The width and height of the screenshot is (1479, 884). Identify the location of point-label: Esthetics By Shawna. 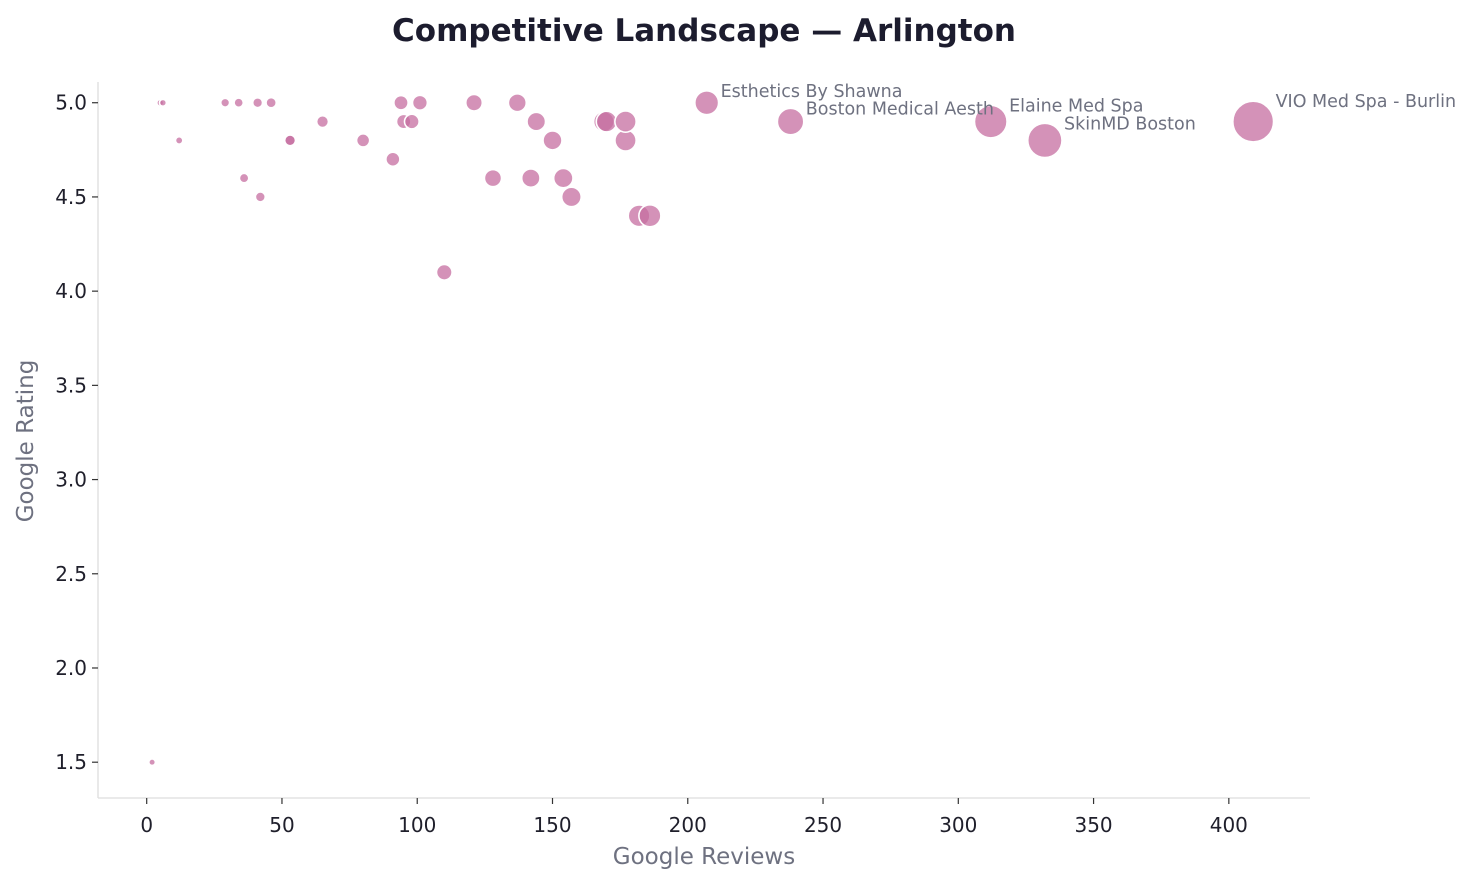
(812, 92).